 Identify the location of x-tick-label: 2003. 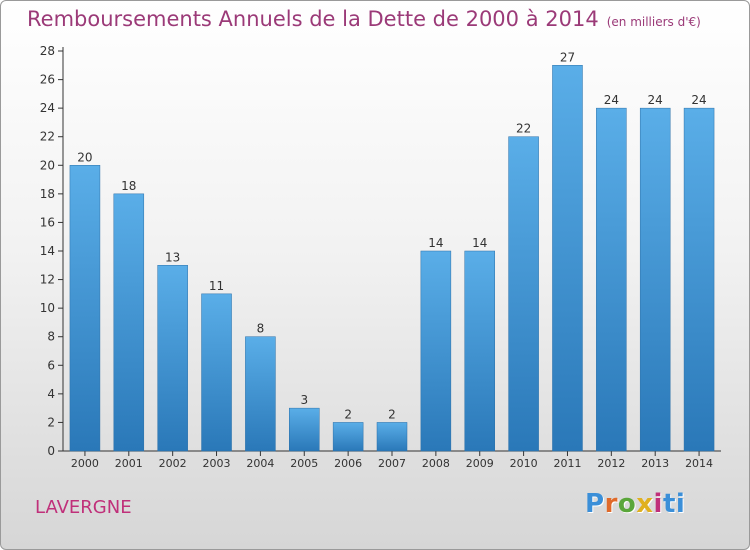
(217, 463).